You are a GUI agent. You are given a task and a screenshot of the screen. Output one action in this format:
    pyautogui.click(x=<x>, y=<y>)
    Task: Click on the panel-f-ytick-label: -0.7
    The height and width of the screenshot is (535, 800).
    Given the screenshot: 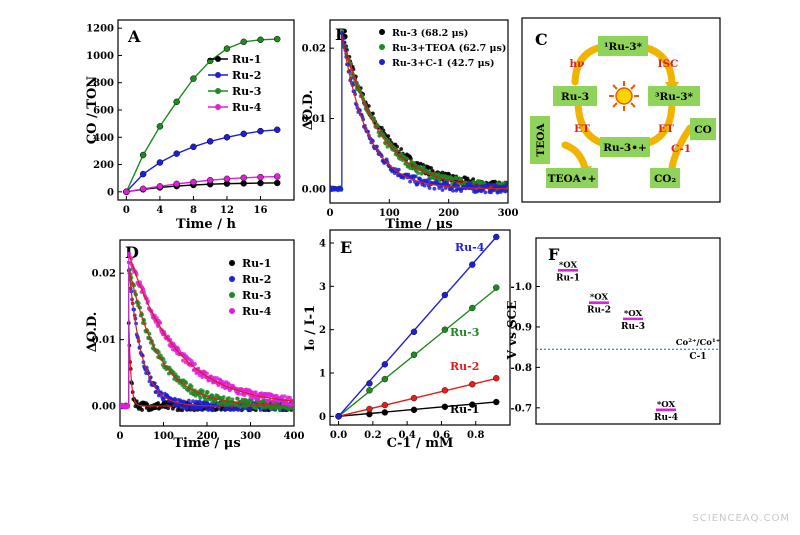 What is the action you would take?
    pyautogui.click(x=521, y=408)
    